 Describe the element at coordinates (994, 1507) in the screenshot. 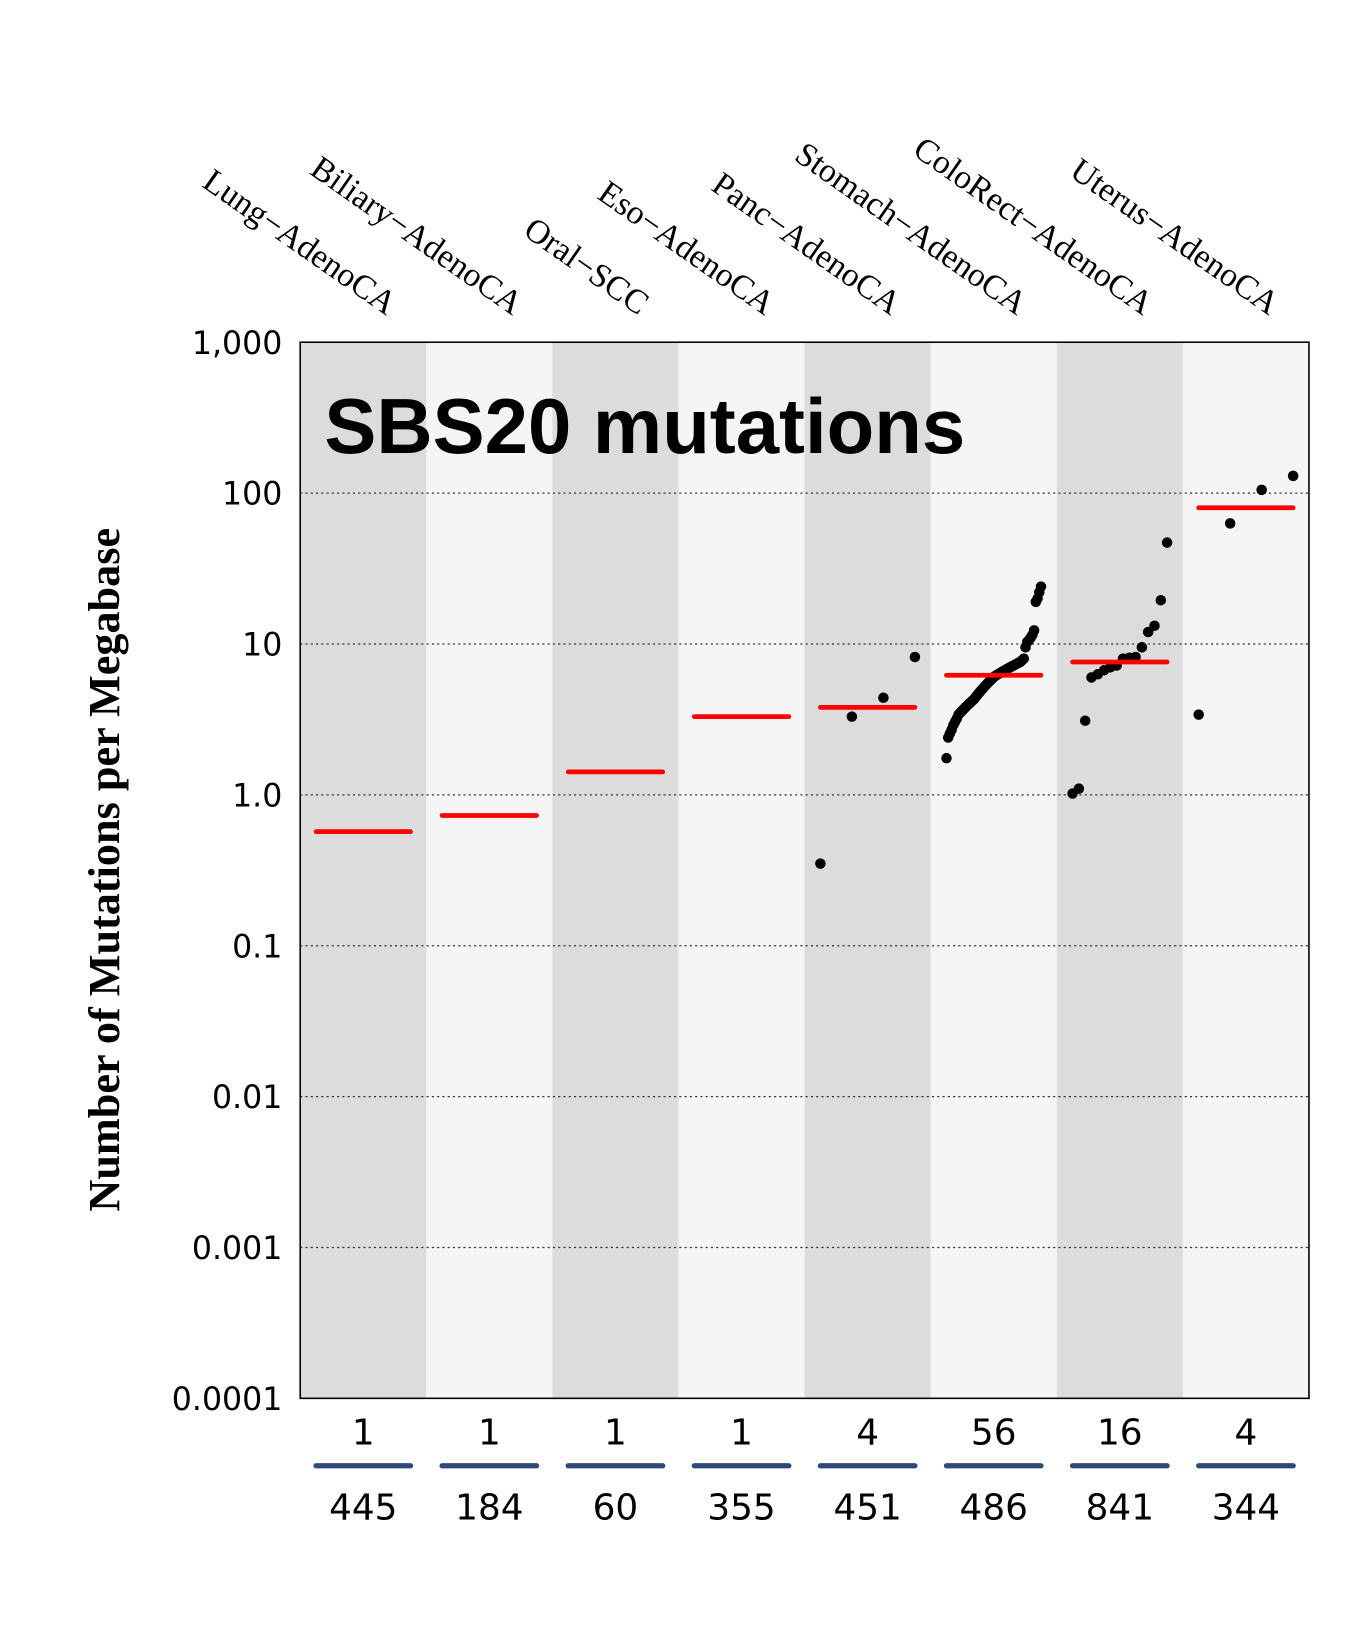

I see `total-samples: 486` at that location.